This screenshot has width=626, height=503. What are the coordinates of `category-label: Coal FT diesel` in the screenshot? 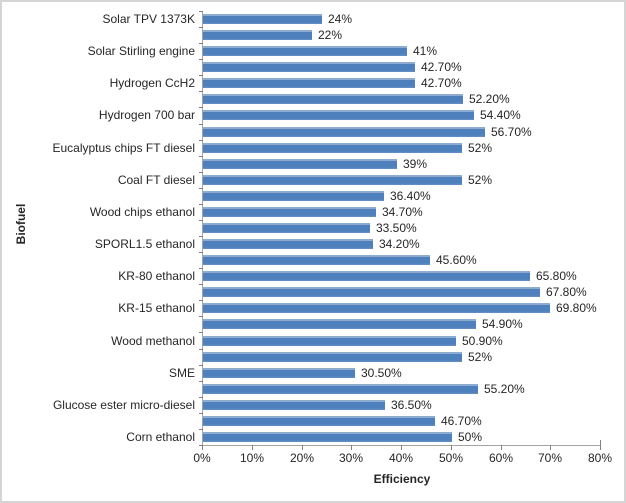 It's located at (156, 180).